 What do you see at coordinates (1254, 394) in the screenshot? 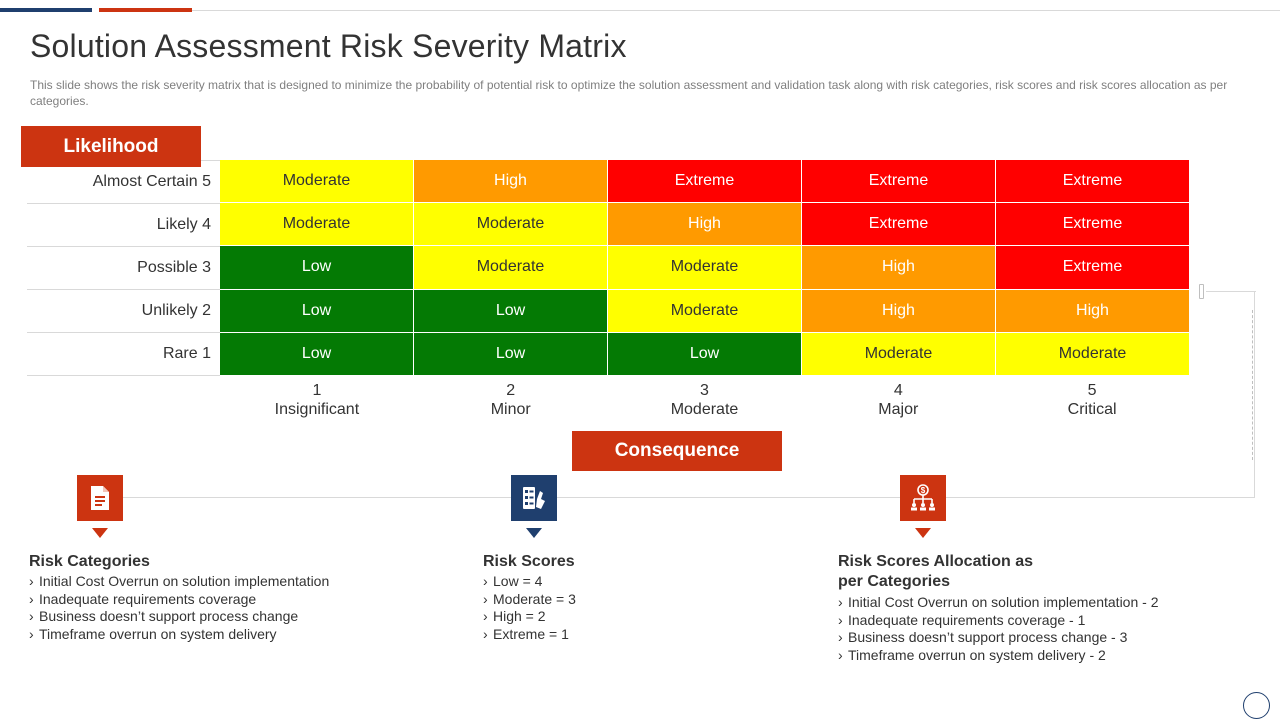
I see `bracket-connector-vertical` at bounding box center [1254, 394].